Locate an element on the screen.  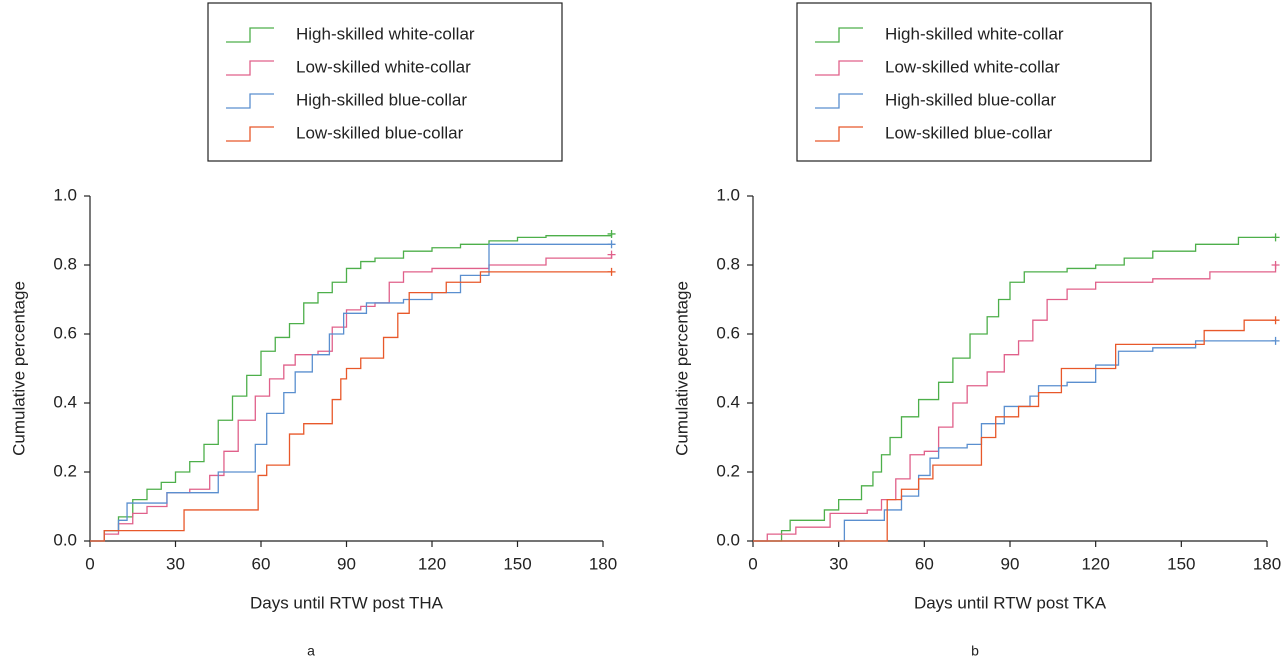
x-axis-label: Days until RTW post THA is located at coordinates (347, 602).